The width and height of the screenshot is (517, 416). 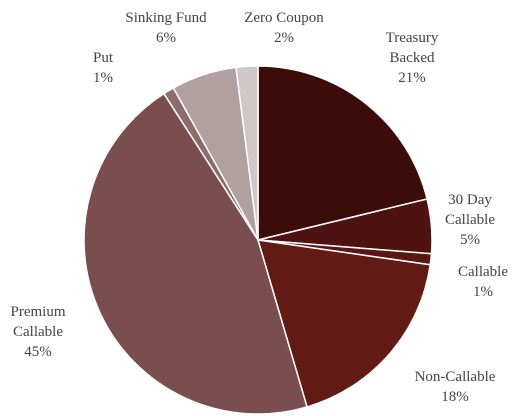 I want to click on slice-label: 30 Day Callable 5%, so click(x=470, y=220).